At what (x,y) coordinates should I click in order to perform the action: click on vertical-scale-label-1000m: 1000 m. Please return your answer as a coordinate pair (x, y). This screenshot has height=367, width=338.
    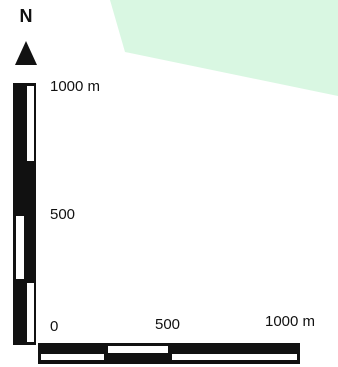
    Looking at the image, I should click on (75, 86).